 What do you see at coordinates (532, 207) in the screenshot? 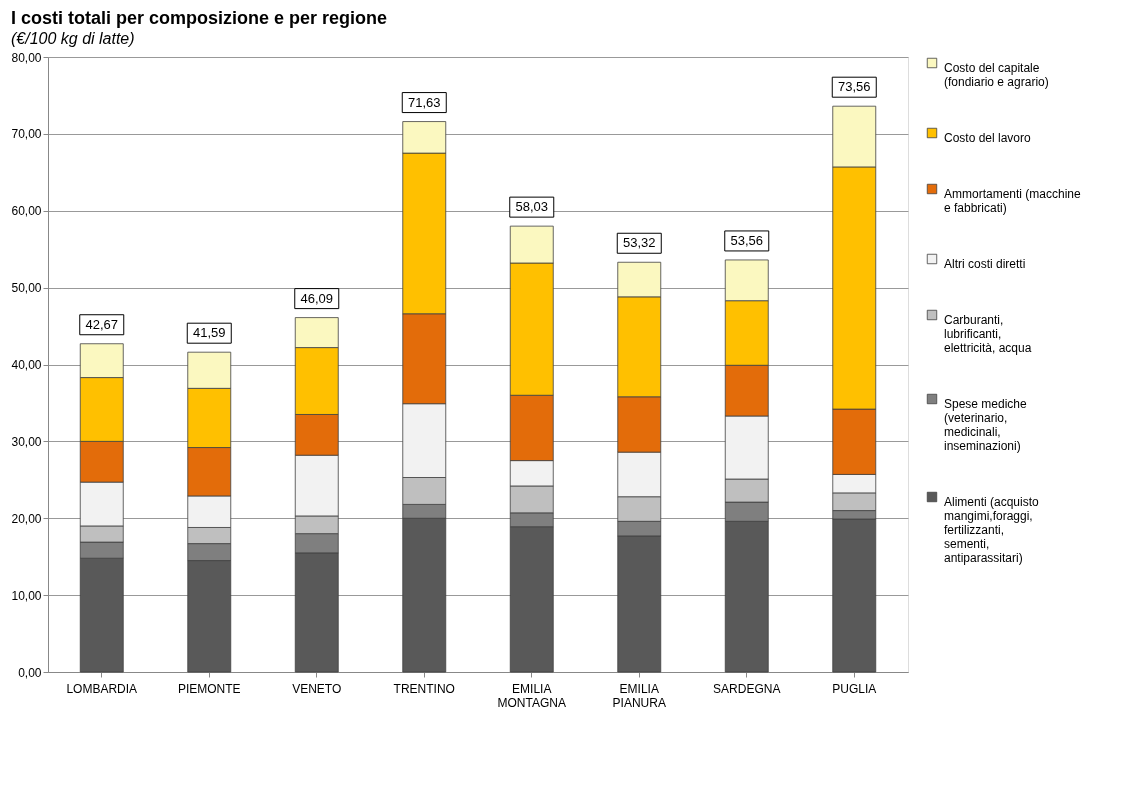
I see `total-label: 58,03` at bounding box center [532, 207].